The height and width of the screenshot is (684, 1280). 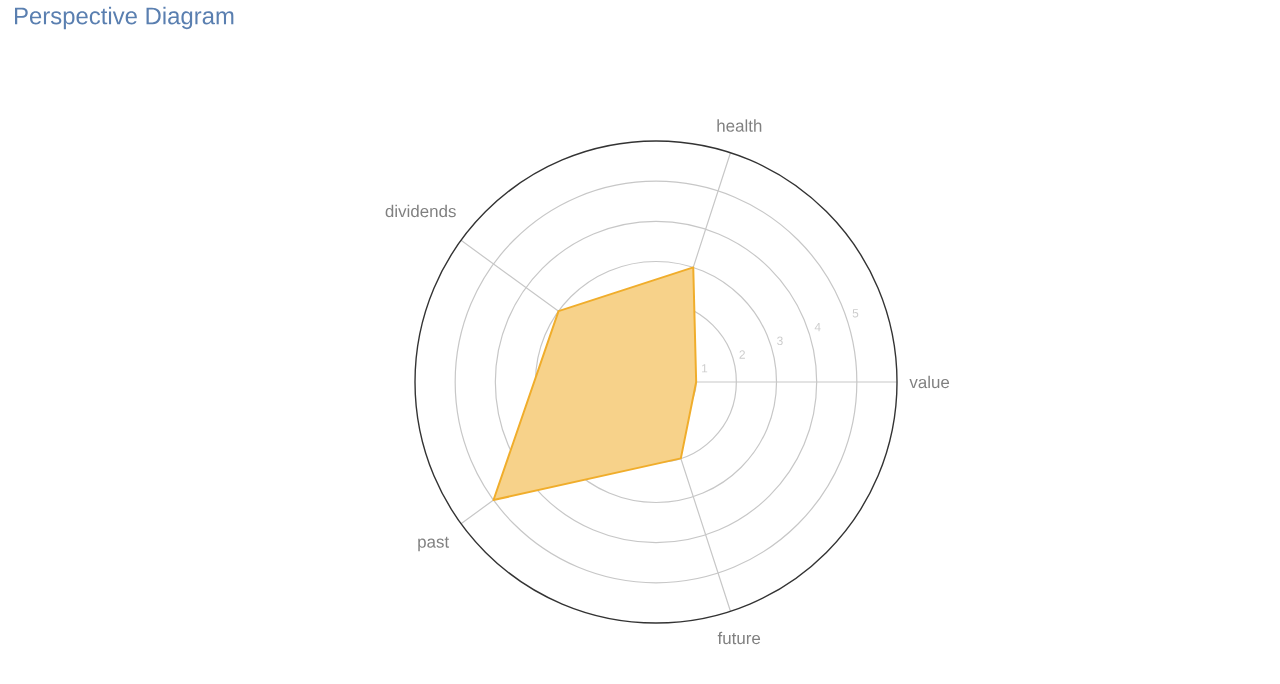 What do you see at coordinates (739, 125) in the screenshot?
I see `spoke-label: health` at bounding box center [739, 125].